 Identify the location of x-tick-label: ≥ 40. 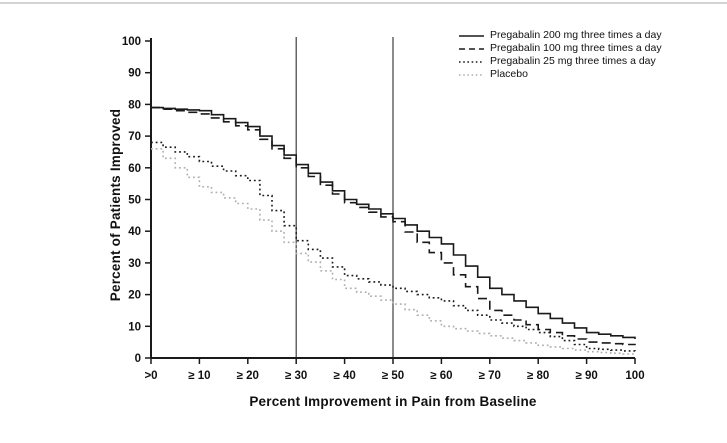
(344, 376).